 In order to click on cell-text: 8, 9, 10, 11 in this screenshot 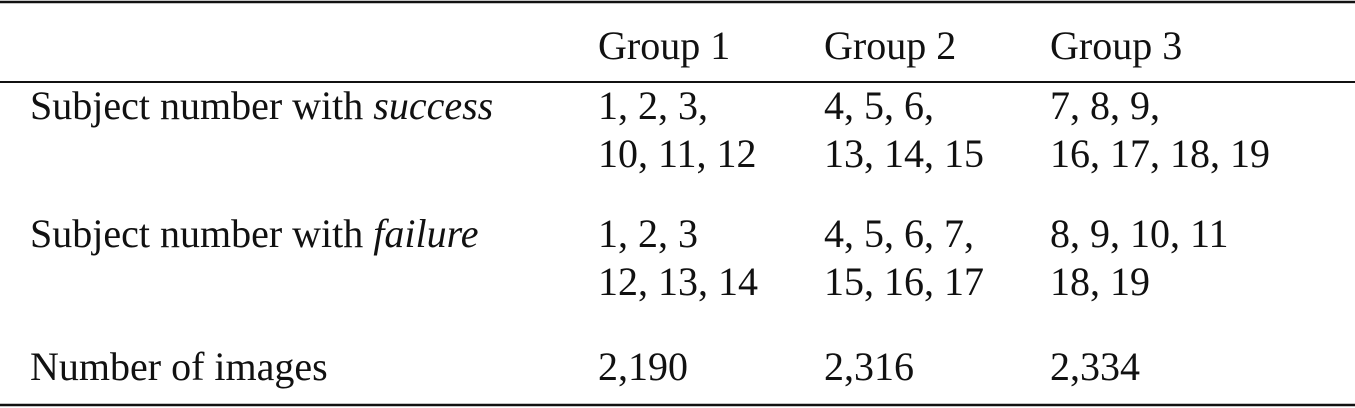, I will do `click(1139, 233)`.